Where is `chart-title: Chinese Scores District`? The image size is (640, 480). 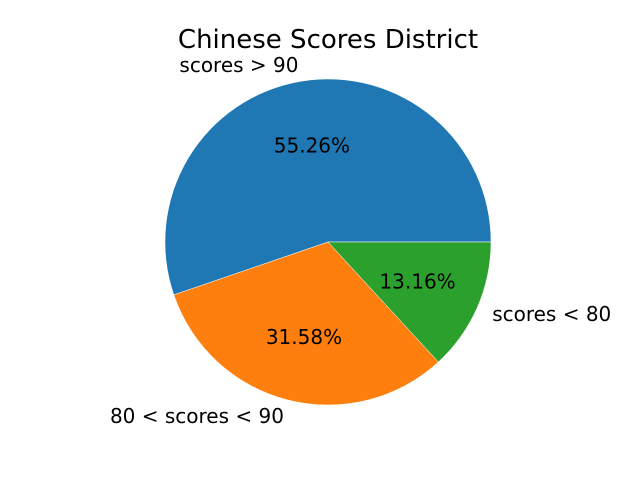 chart-title: Chinese Scores District is located at coordinates (328, 40).